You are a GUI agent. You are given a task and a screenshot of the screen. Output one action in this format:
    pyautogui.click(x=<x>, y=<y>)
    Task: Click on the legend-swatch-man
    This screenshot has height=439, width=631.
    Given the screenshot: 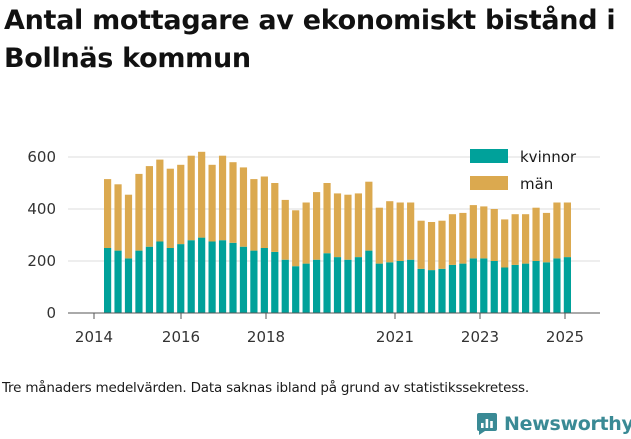 What is the action you would take?
    pyautogui.click(x=489, y=183)
    